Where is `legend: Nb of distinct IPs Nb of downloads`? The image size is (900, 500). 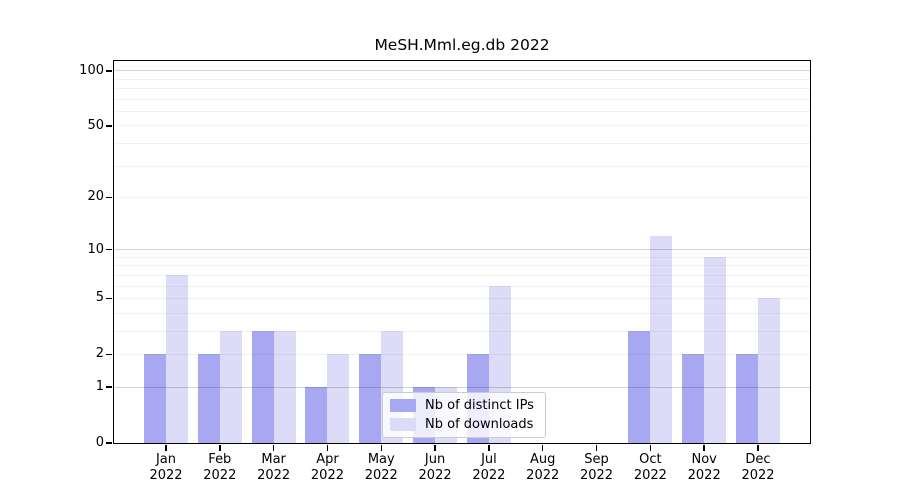
legend: Nb of distinct IPs Nb of downloads is located at coordinates (464, 415).